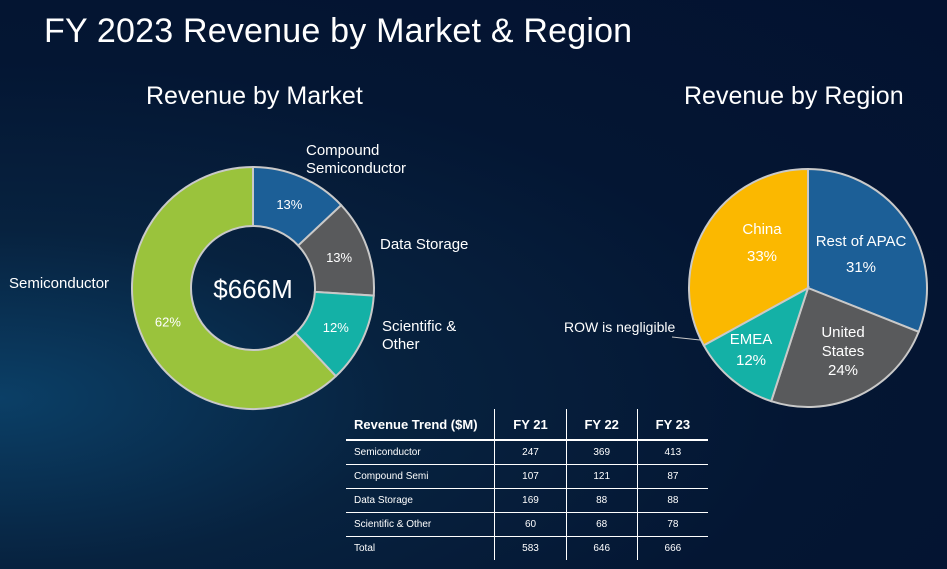 The image size is (947, 569). What do you see at coordinates (253, 289) in the screenshot?
I see `donut-center-total: $666M` at bounding box center [253, 289].